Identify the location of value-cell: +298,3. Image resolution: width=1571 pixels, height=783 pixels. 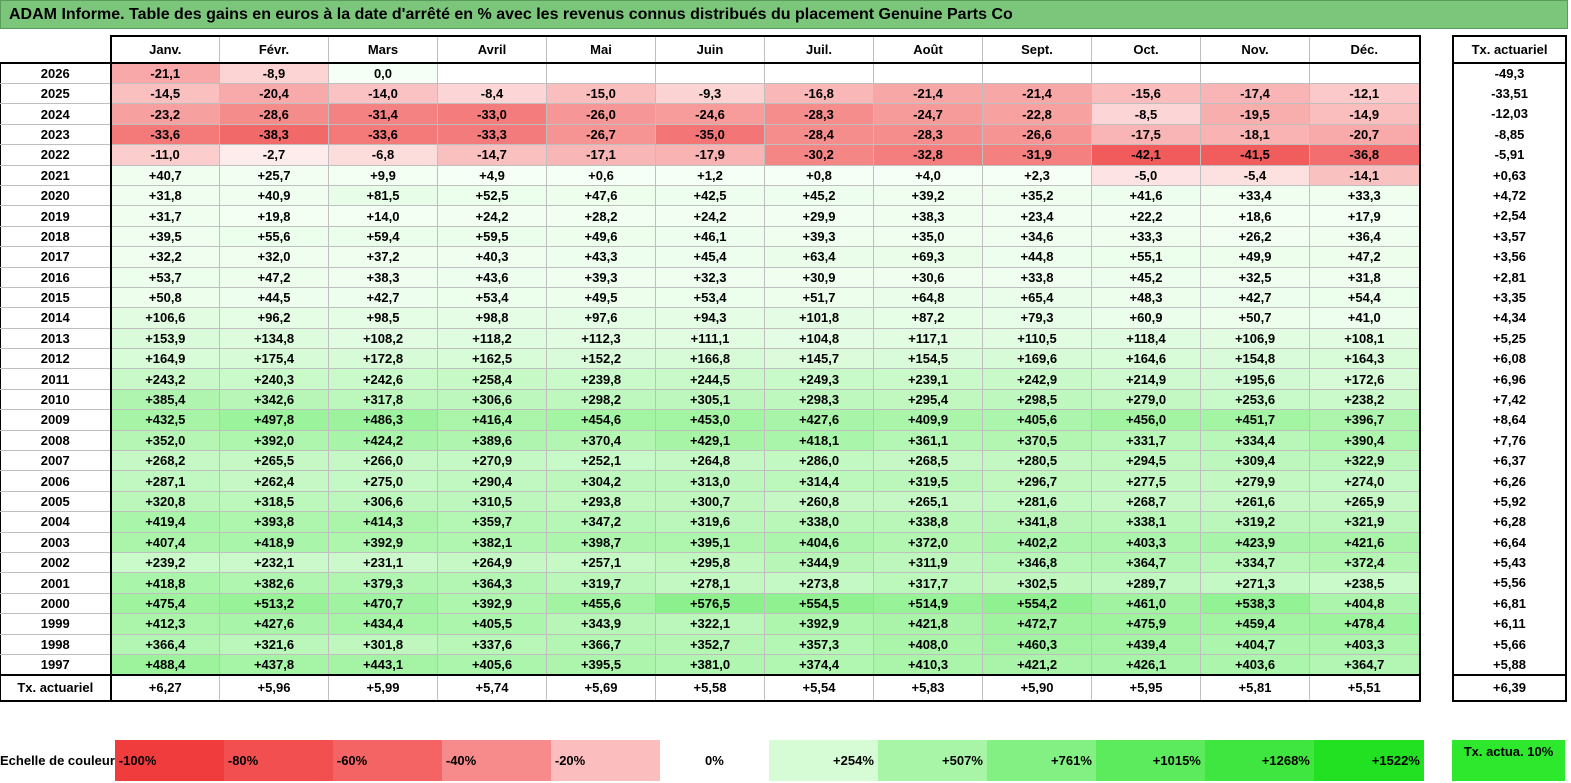
(819, 399).